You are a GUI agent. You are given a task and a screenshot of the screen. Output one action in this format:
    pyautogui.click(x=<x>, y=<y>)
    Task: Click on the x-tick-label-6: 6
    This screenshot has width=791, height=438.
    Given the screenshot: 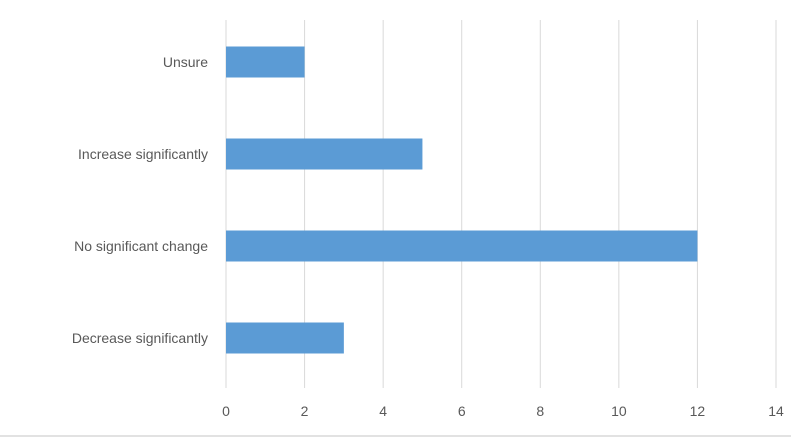 What is the action you would take?
    pyautogui.click(x=462, y=411)
    